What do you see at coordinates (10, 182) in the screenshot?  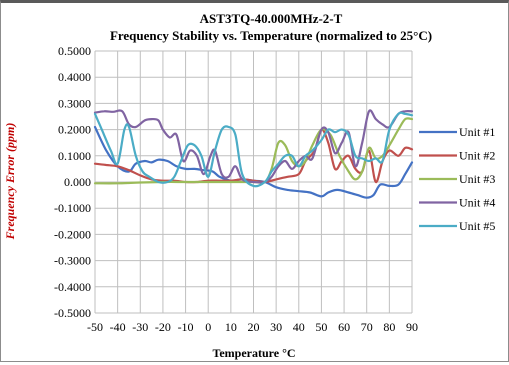 I see `y-axis-title: Frequency Error (ppm)` at bounding box center [10, 182].